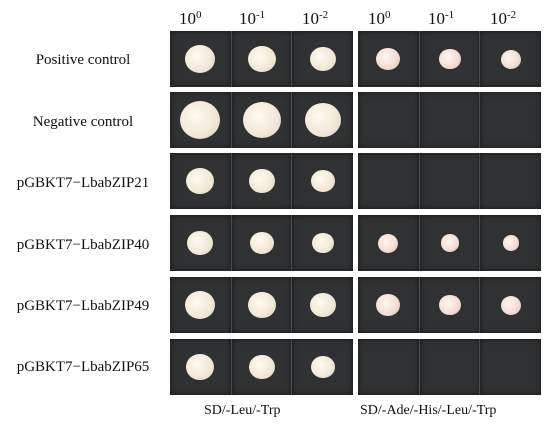 The image size is (550, 428). I want to click on plate-row-4-right, so click(449, 243).